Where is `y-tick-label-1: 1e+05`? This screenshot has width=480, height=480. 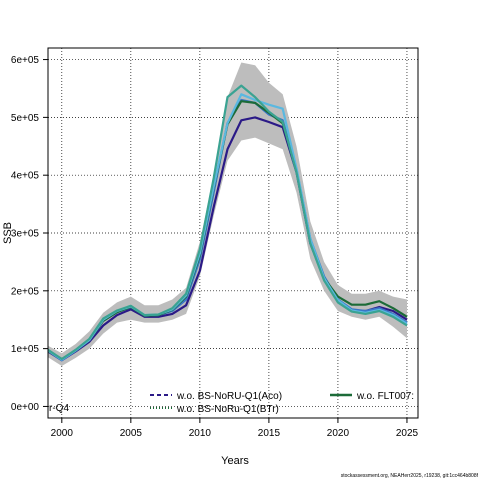 y-tick-label-1: 1e+05 is located at coordinates (25, 349).